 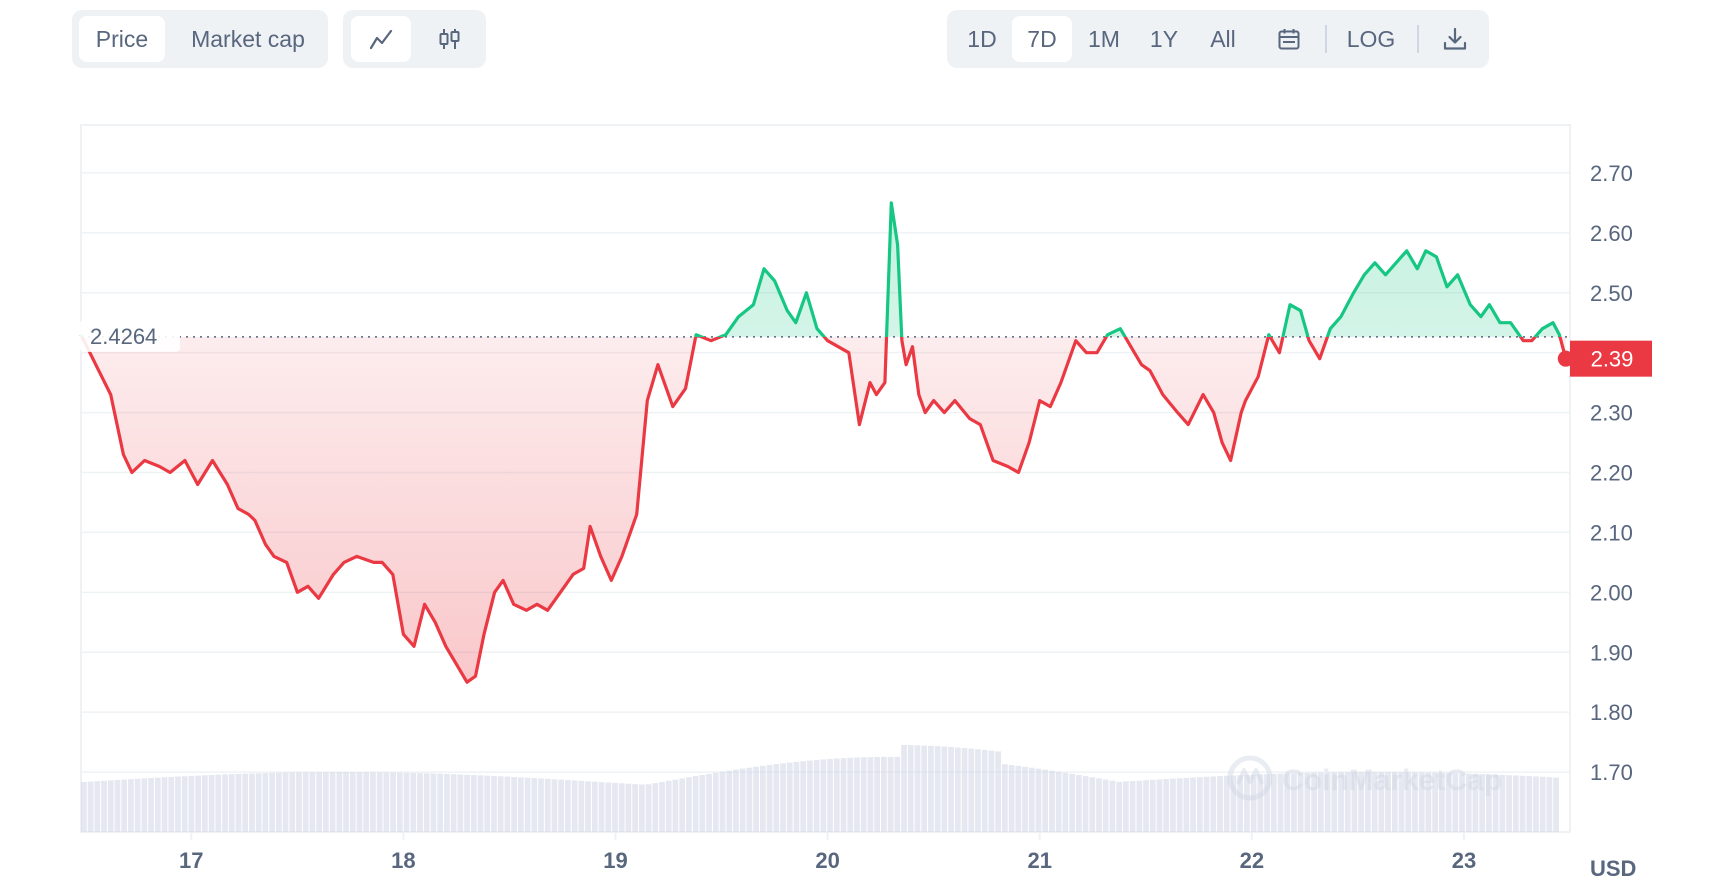 I want to click on candlestick-button, so click(x=449, y=39).